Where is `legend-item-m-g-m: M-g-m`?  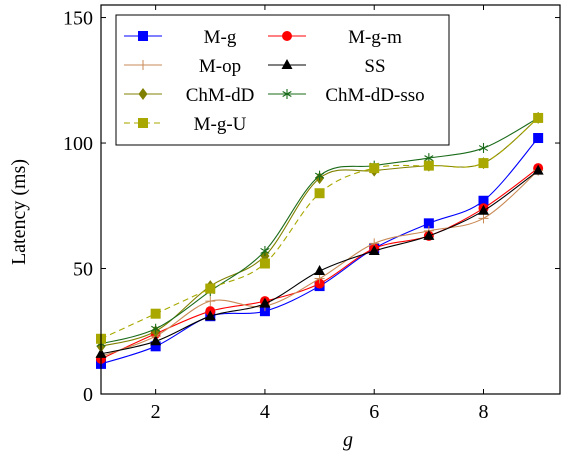 legend-item-m-g-m: M-g-m is located at coordinates (335, 37).